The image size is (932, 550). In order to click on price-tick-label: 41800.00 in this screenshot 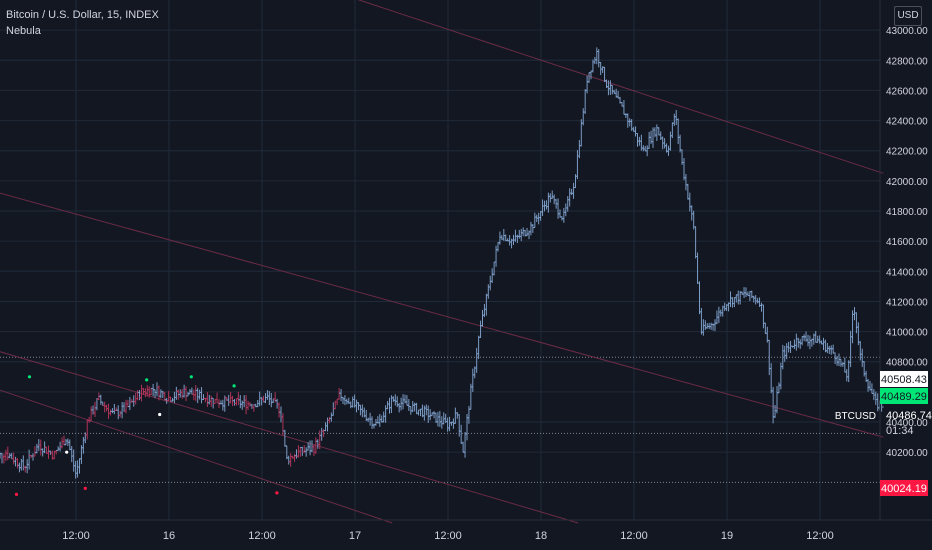, I will do `click(907, 212)`.